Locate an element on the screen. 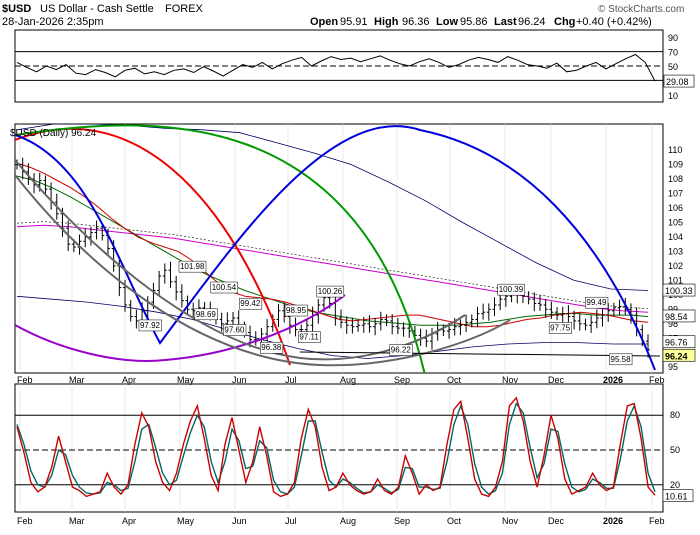 The width and height of the screenshot is (700, 535). price-annotation-label: 97.60 is located at coordinates (234, 330).